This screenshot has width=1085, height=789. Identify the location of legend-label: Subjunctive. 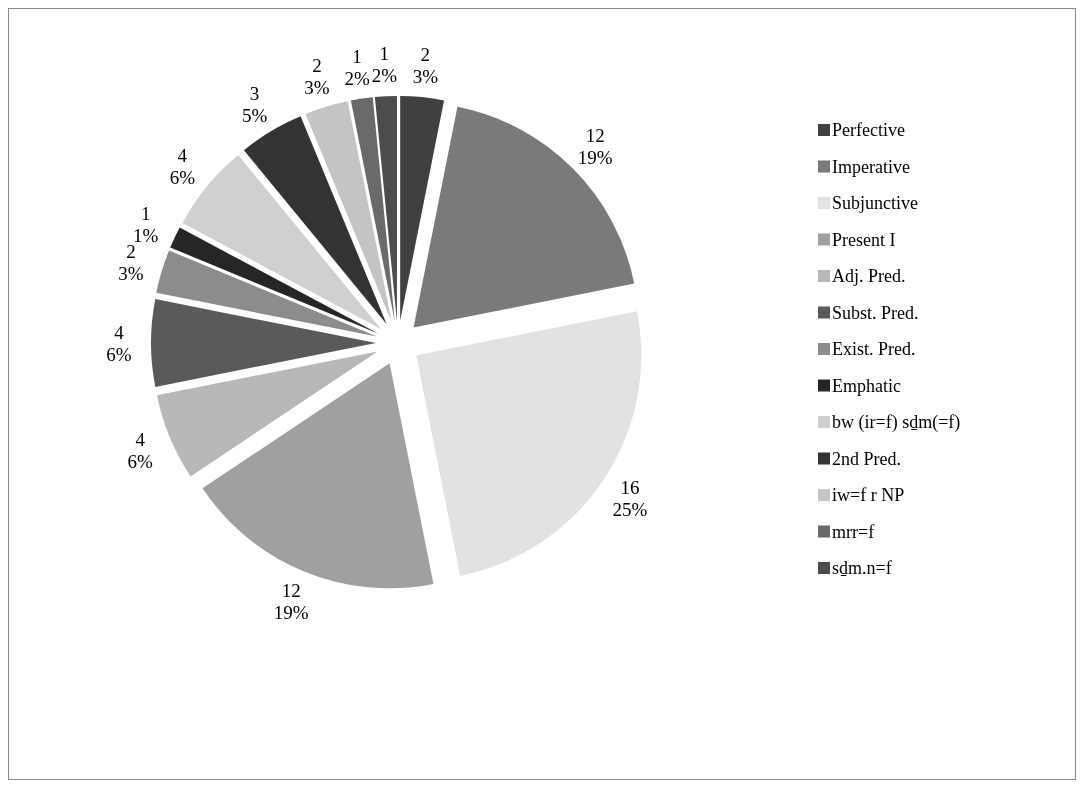
(875, 203).